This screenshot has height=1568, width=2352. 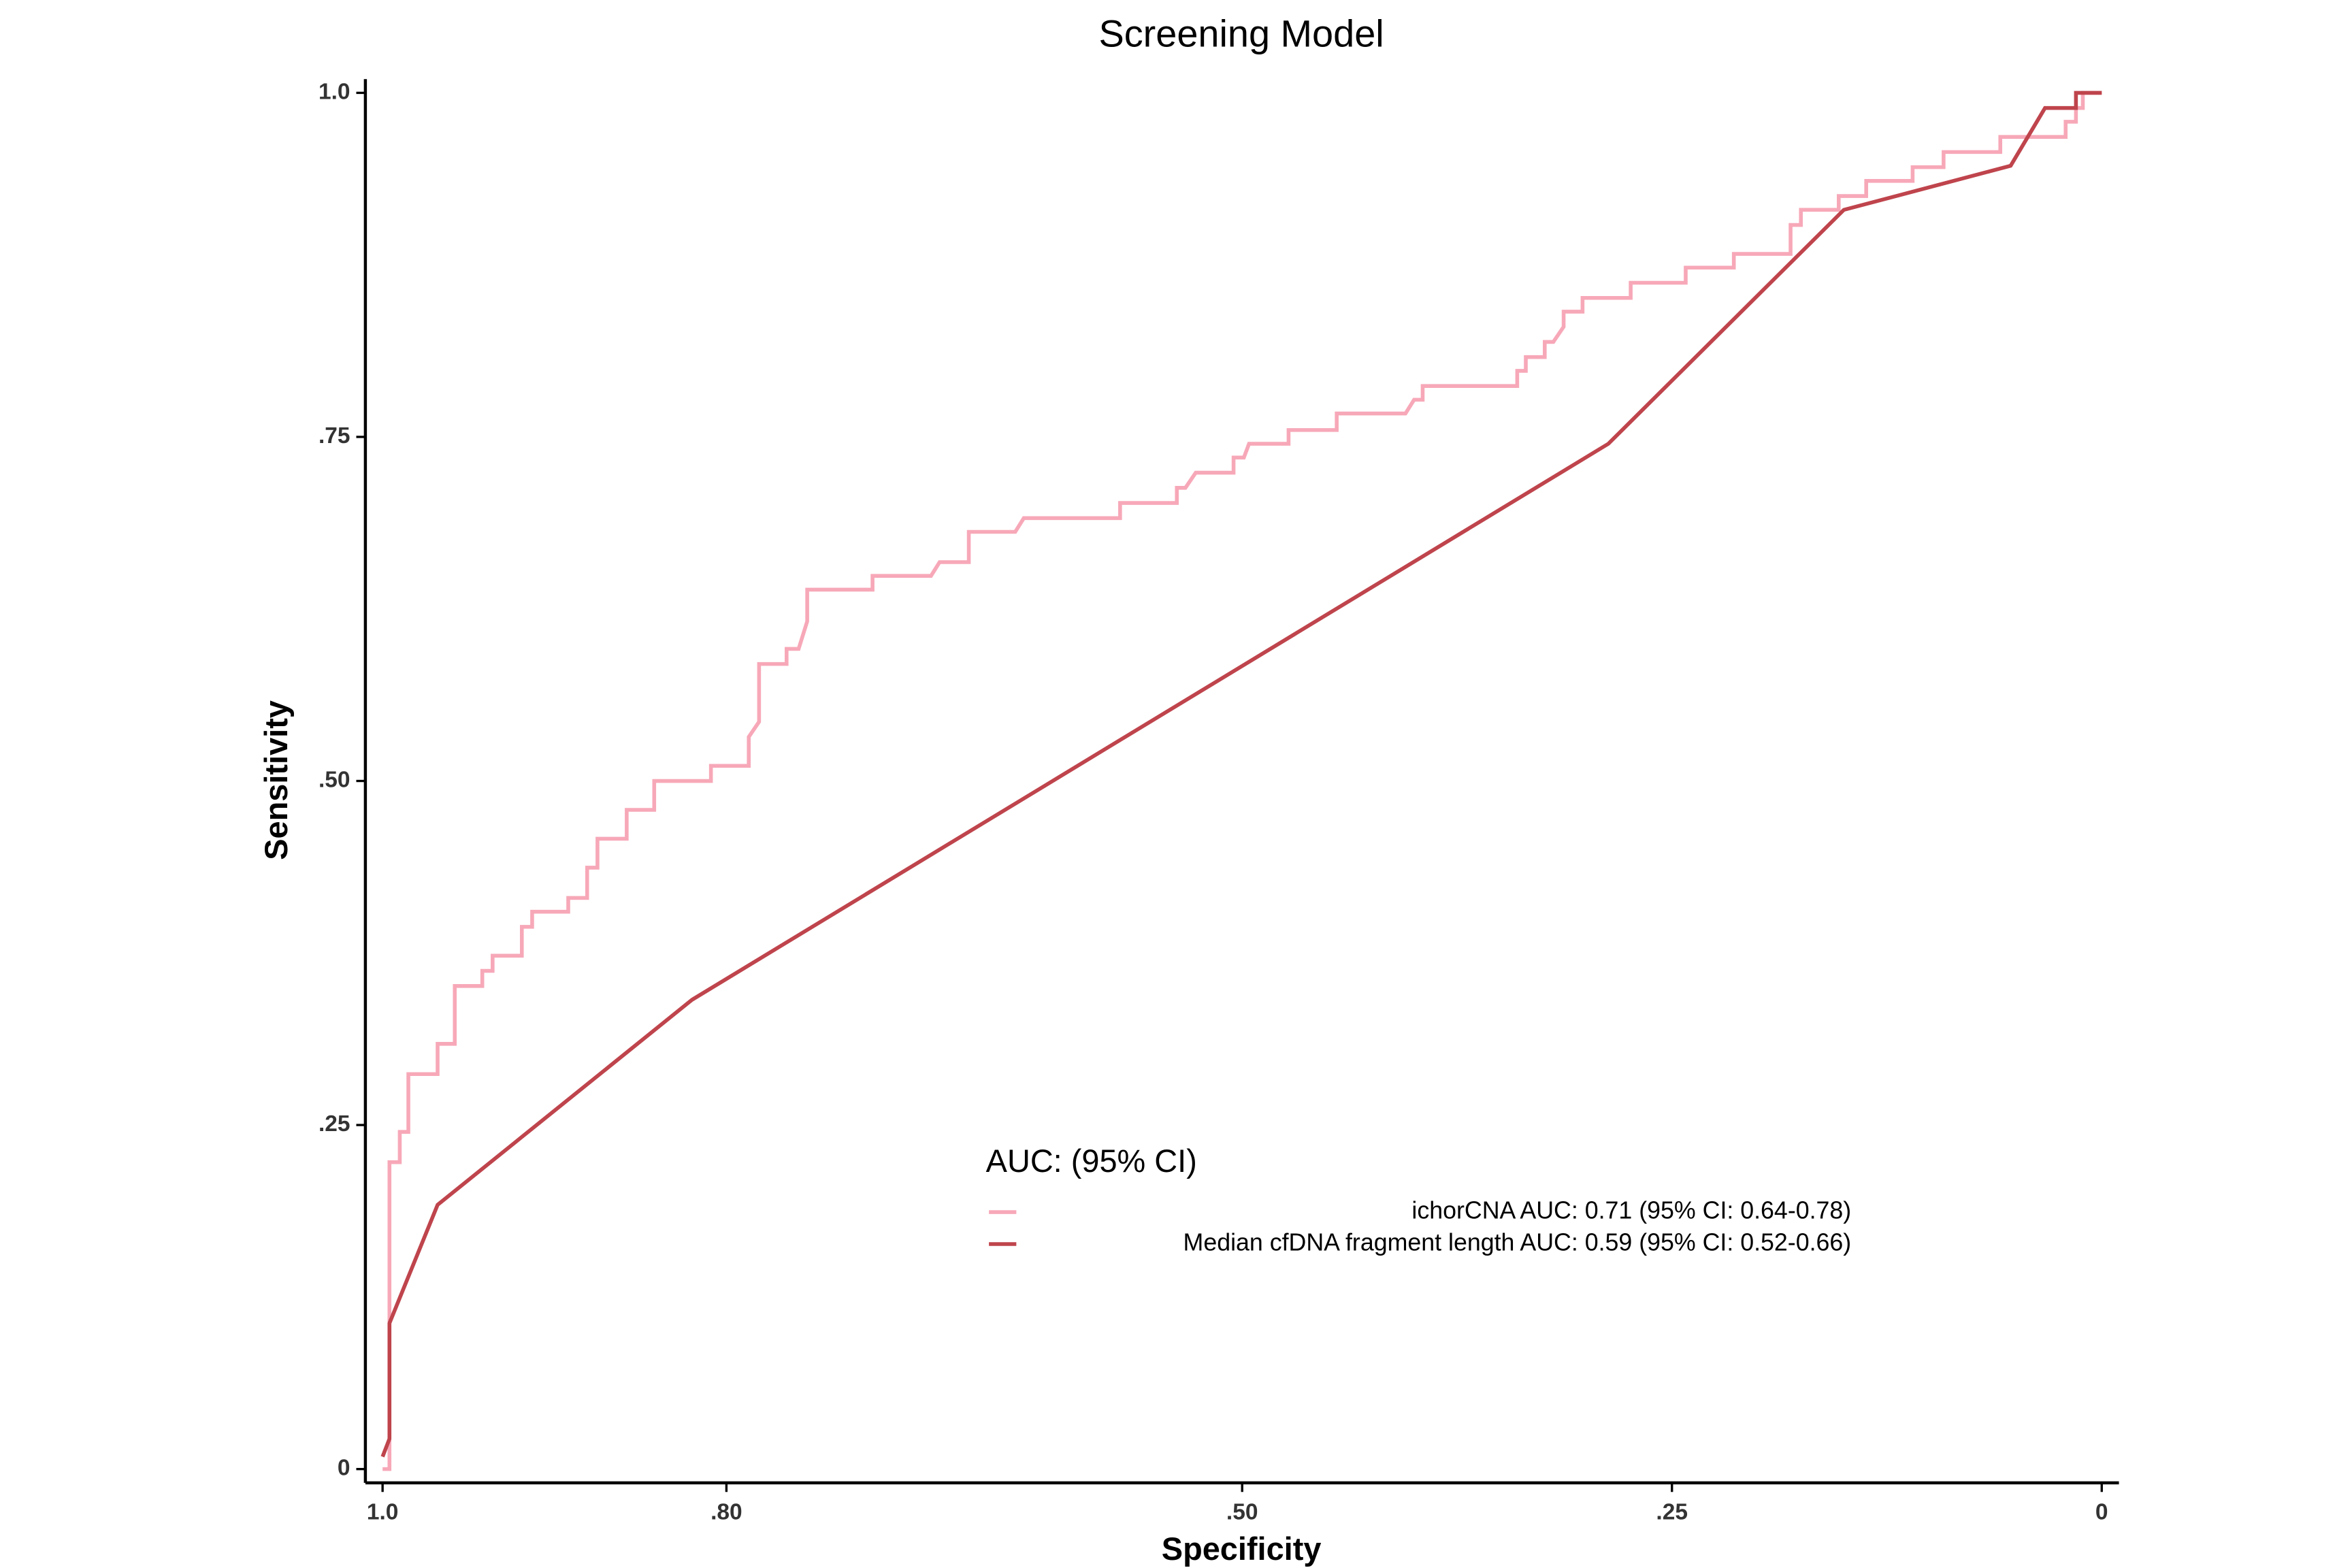 I want to click on legend-label: ichorCNA AUC: 0.71 (95% CI: 0.64-0.78), so click(x=1631, y=1210).